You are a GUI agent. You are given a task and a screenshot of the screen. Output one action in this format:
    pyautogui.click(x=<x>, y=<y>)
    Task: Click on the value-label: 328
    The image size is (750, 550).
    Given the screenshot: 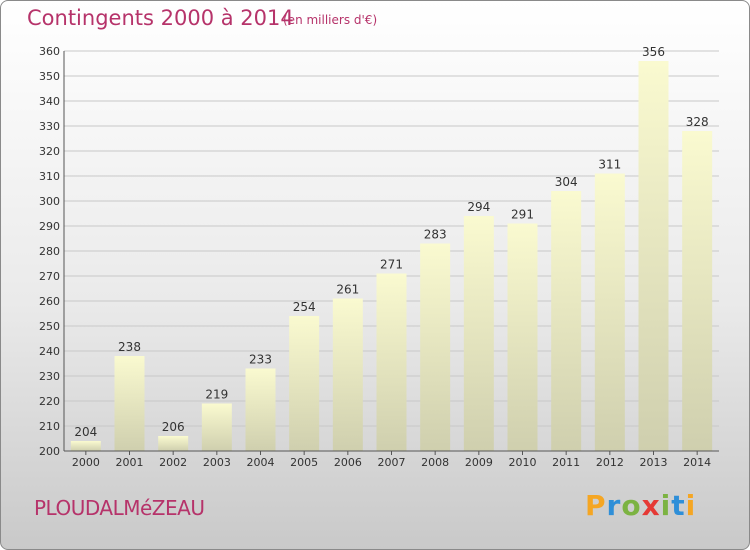 What is the action you would take?
    pyautogui.click(x=697, y=122)
    